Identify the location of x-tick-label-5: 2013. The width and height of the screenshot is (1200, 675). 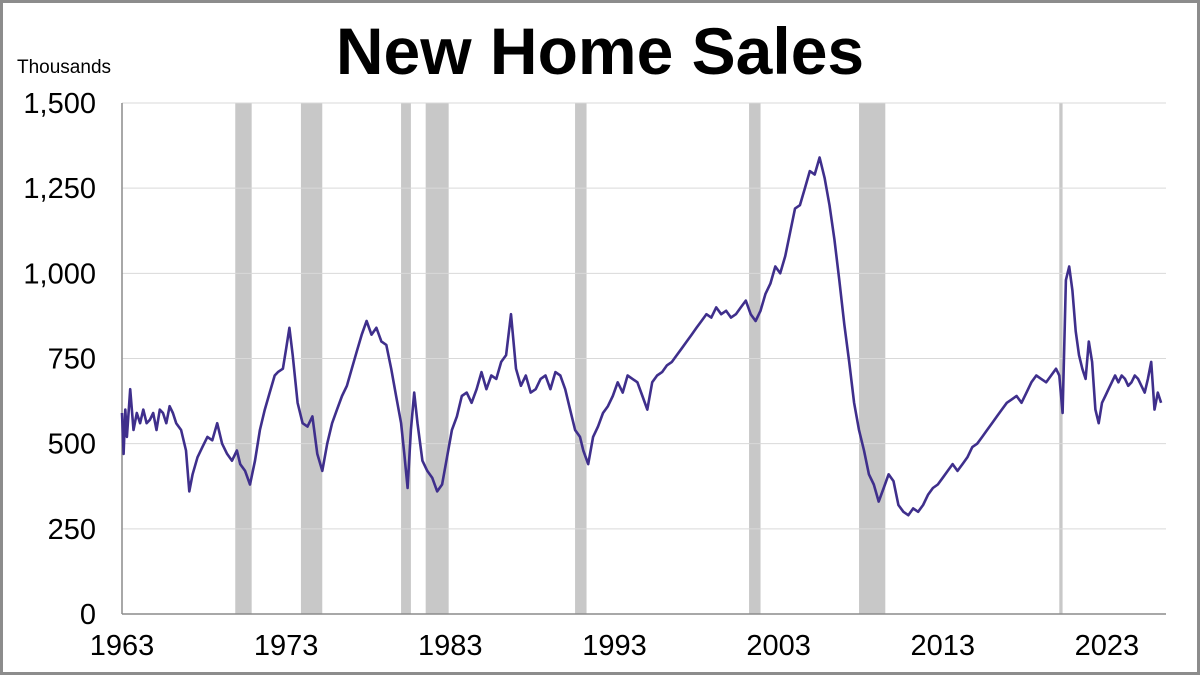
(942, 646).